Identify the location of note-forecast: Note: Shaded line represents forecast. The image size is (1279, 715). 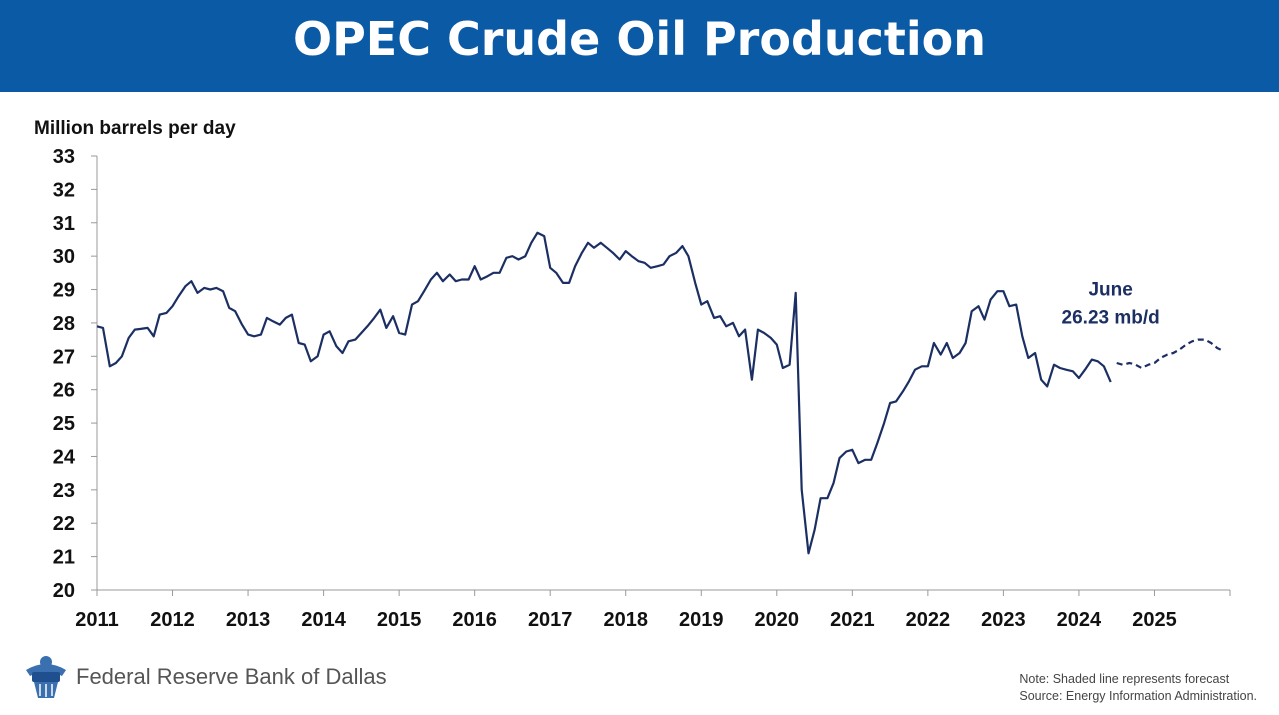
(1124, 679).